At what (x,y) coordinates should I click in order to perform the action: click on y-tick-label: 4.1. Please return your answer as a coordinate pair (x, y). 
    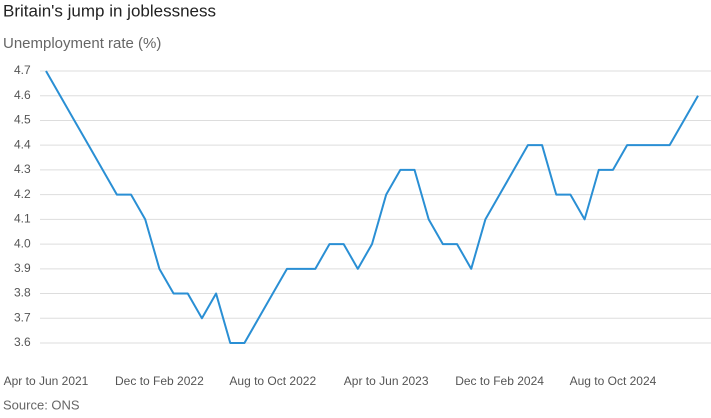
    Looking at the image, I should click on (22, 219).